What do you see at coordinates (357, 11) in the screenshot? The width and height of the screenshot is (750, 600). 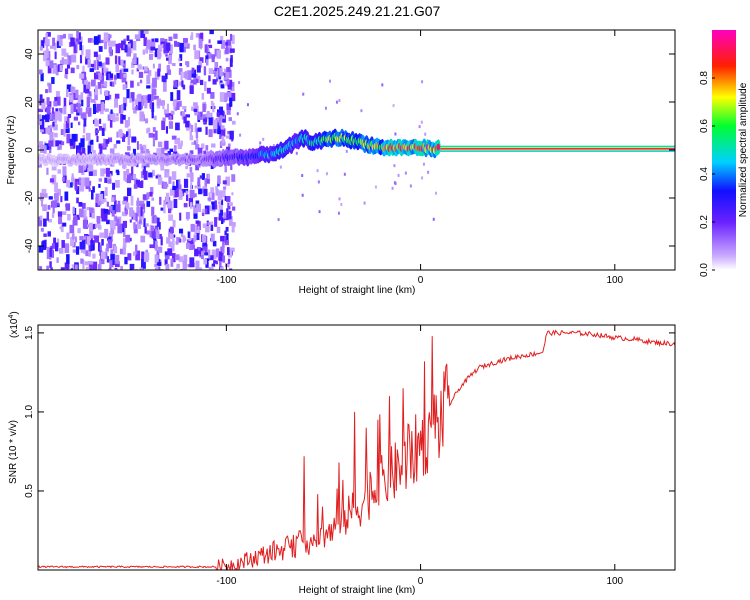 I see `figure-title: C2E1.2025.249.21.21.G07` at bounding box center [357, 11].